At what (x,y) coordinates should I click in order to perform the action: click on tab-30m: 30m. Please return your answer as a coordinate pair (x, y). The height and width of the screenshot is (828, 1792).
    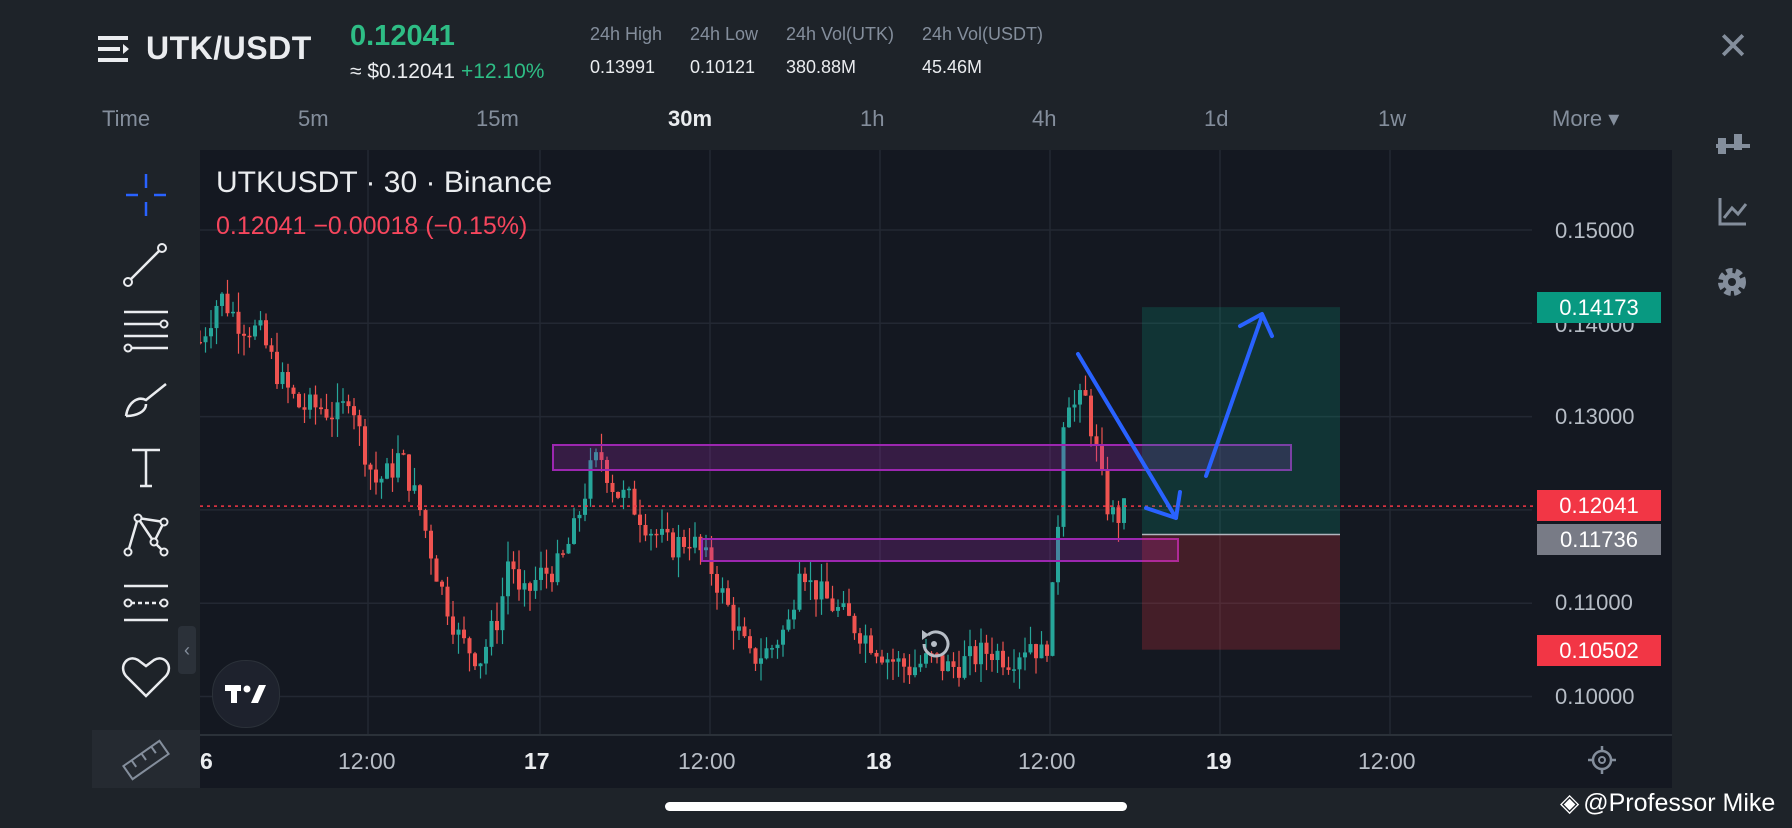
    Looking at the image, I should click on (690, 118).